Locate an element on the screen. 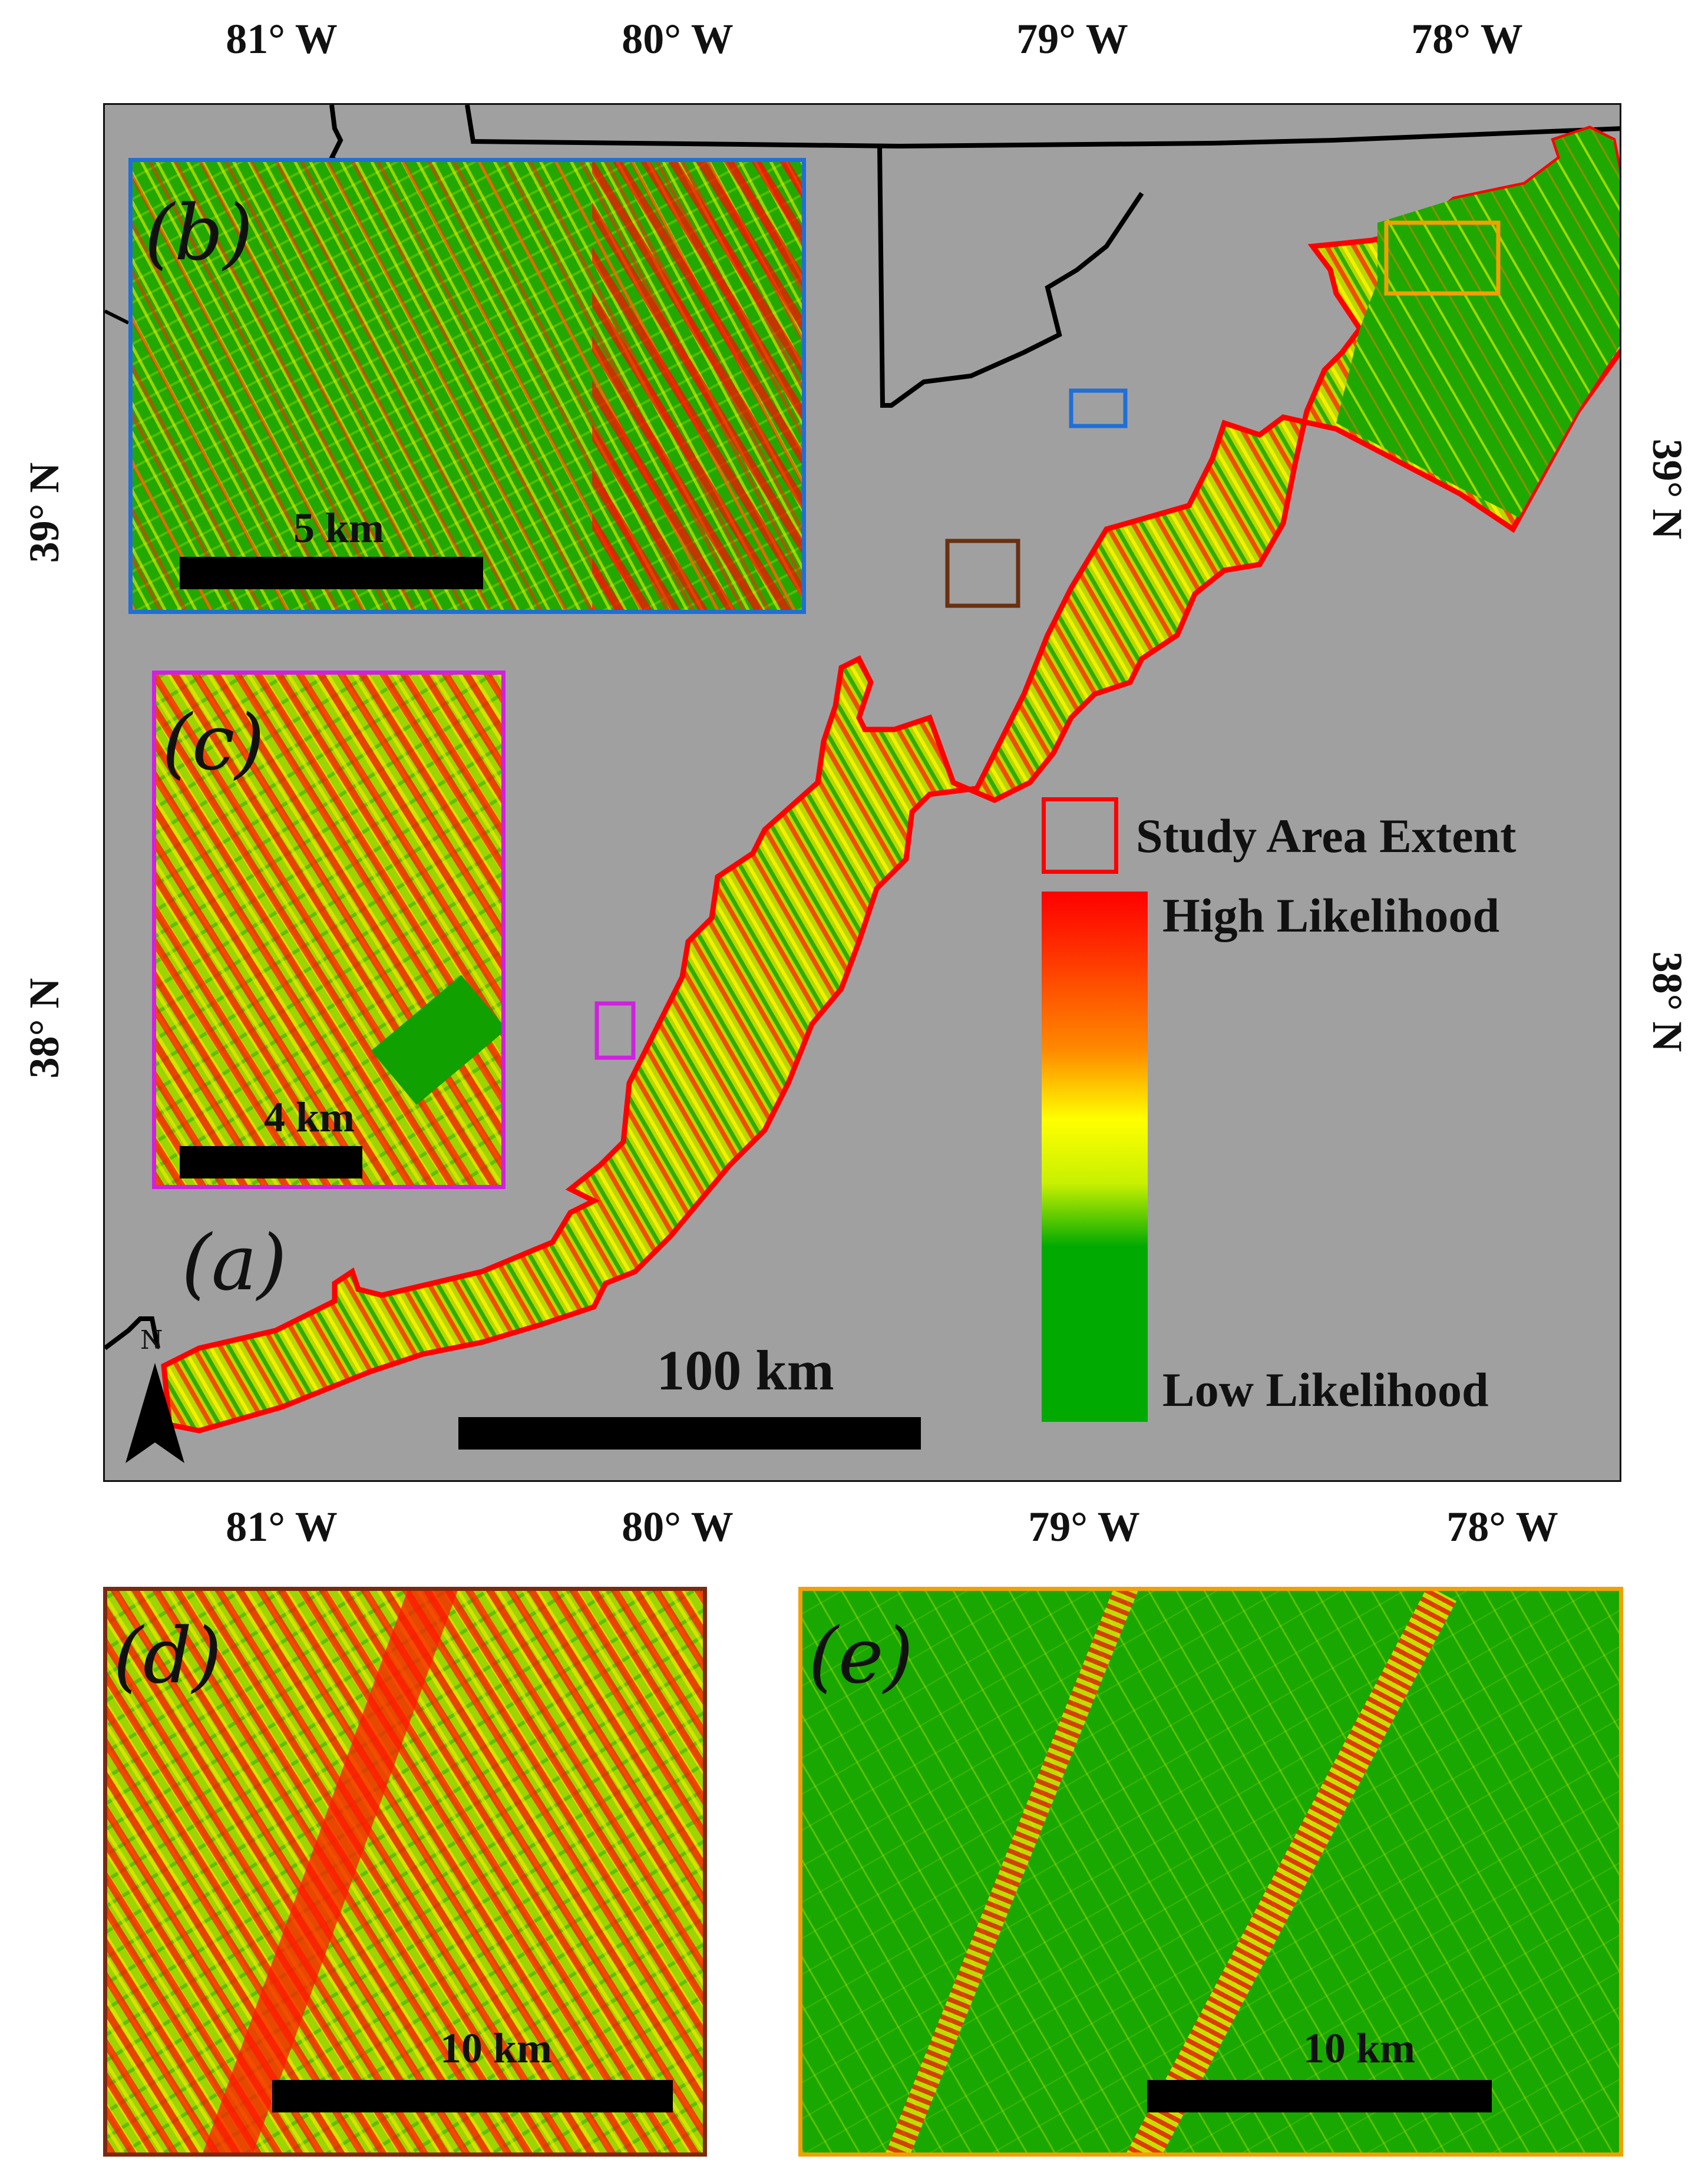  inset-c-valley is located at coordinates (436, 1040).